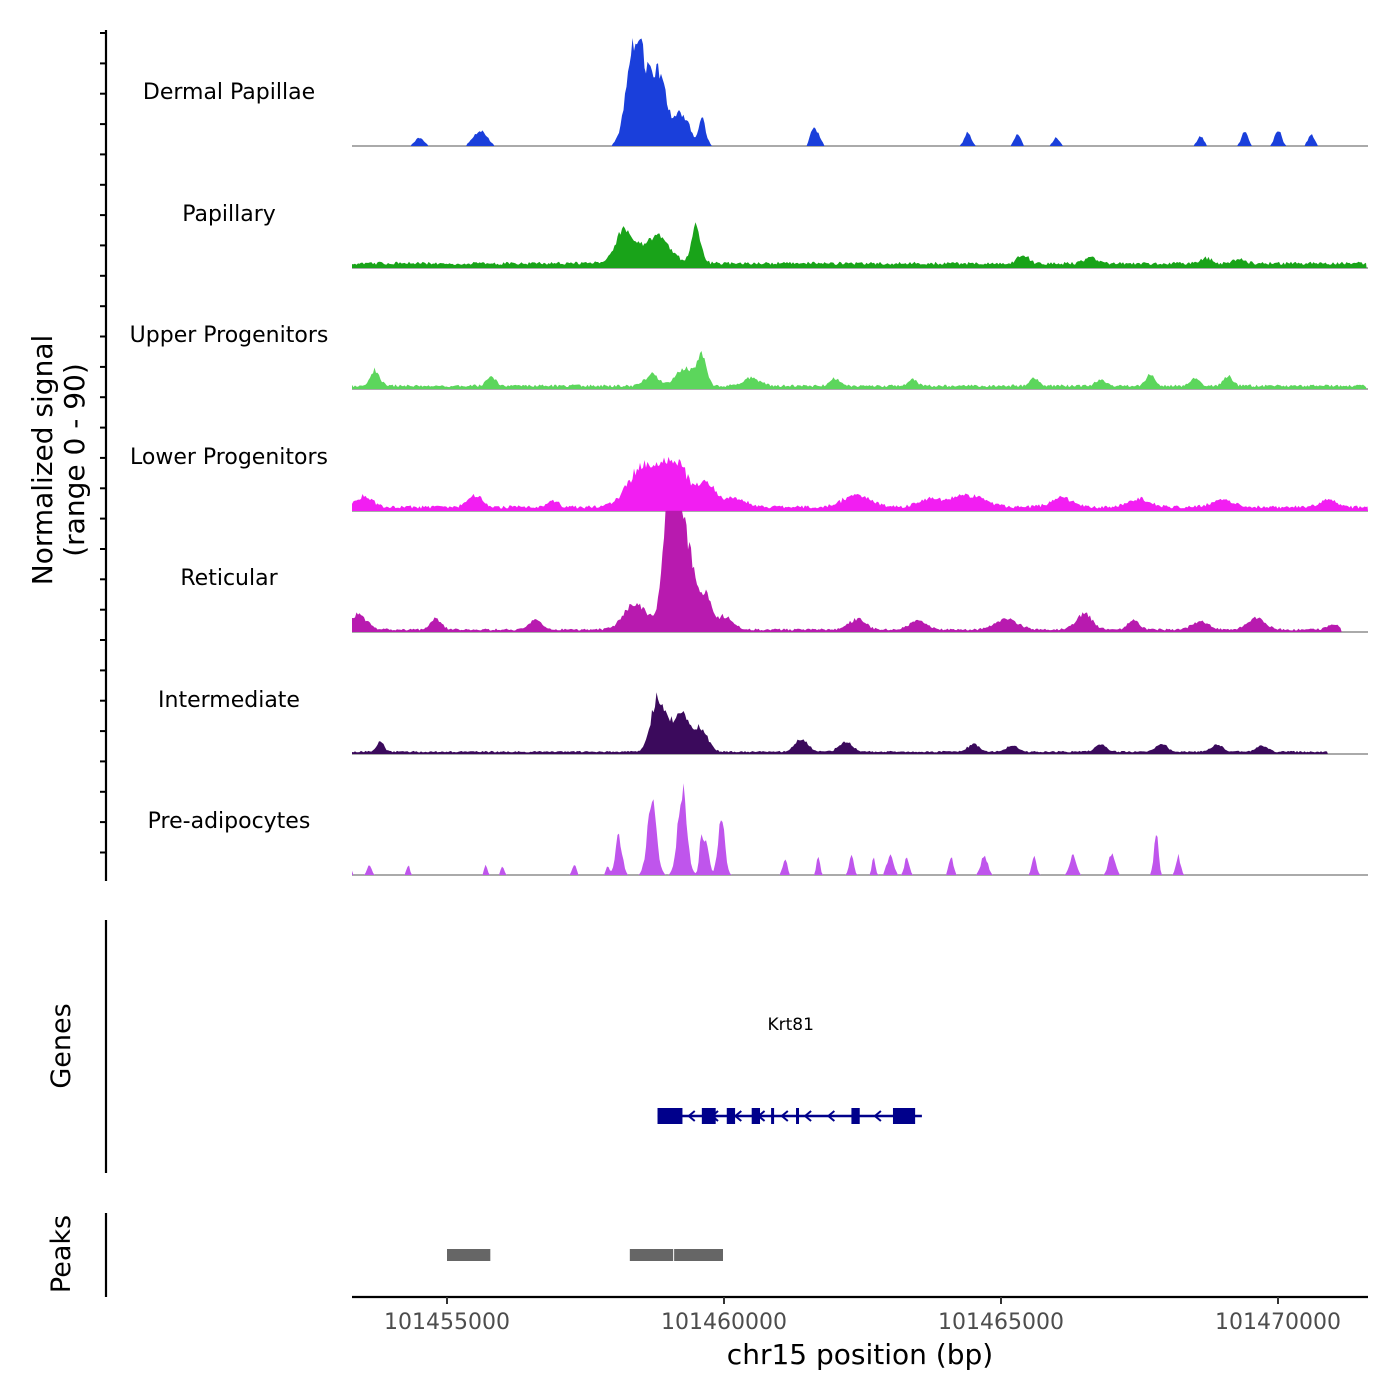  I want to click on peaks-panel-label: Peaks, so click(61, 1254).